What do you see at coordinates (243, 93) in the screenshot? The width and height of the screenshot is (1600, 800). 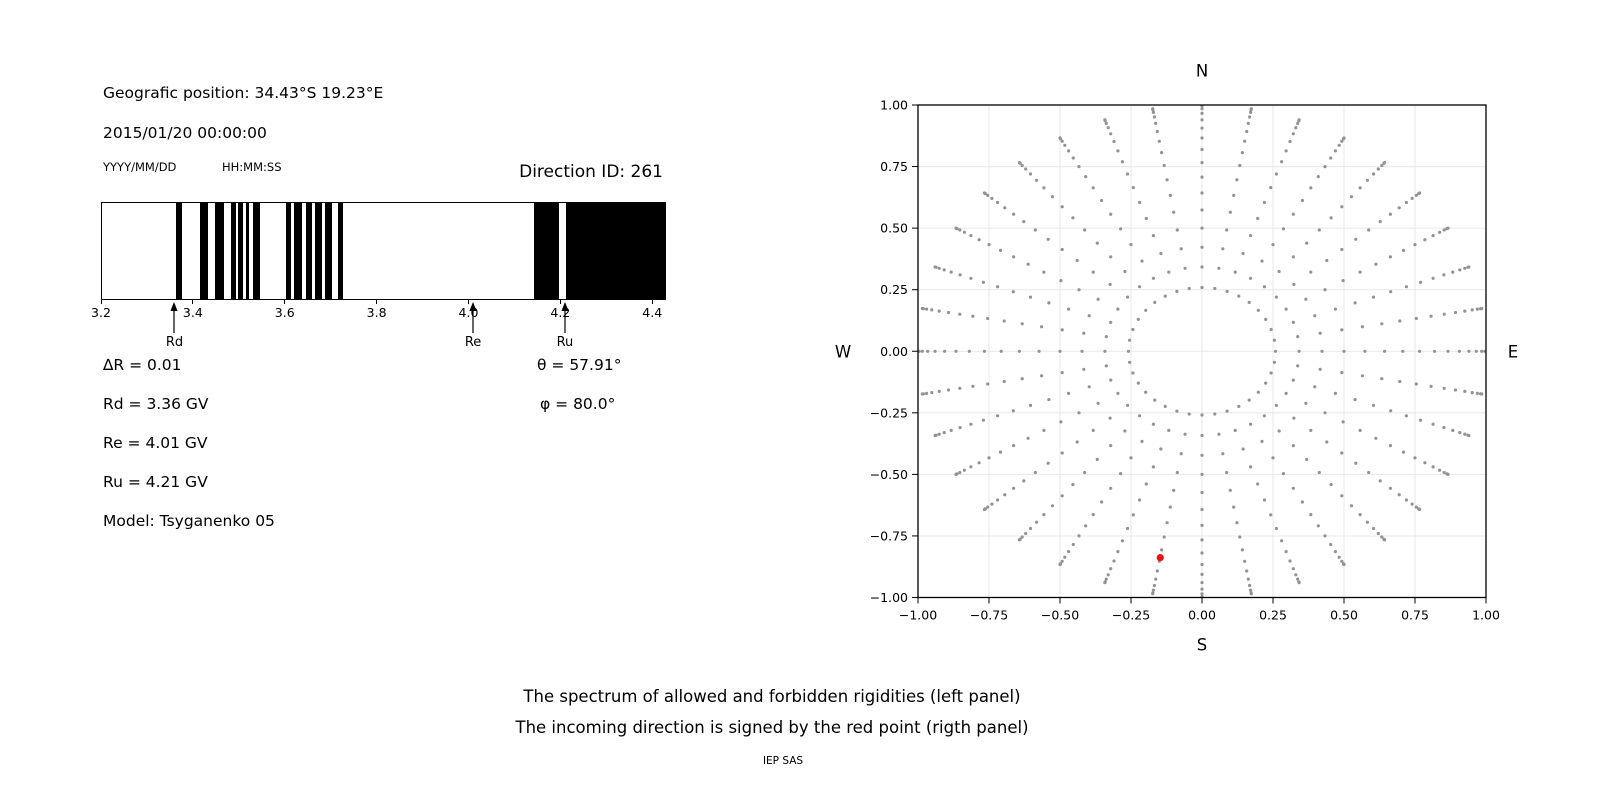 I see `geo-position-label: Geografic position: 34.43°S 19.23°E` at bounding box center [243, 93].